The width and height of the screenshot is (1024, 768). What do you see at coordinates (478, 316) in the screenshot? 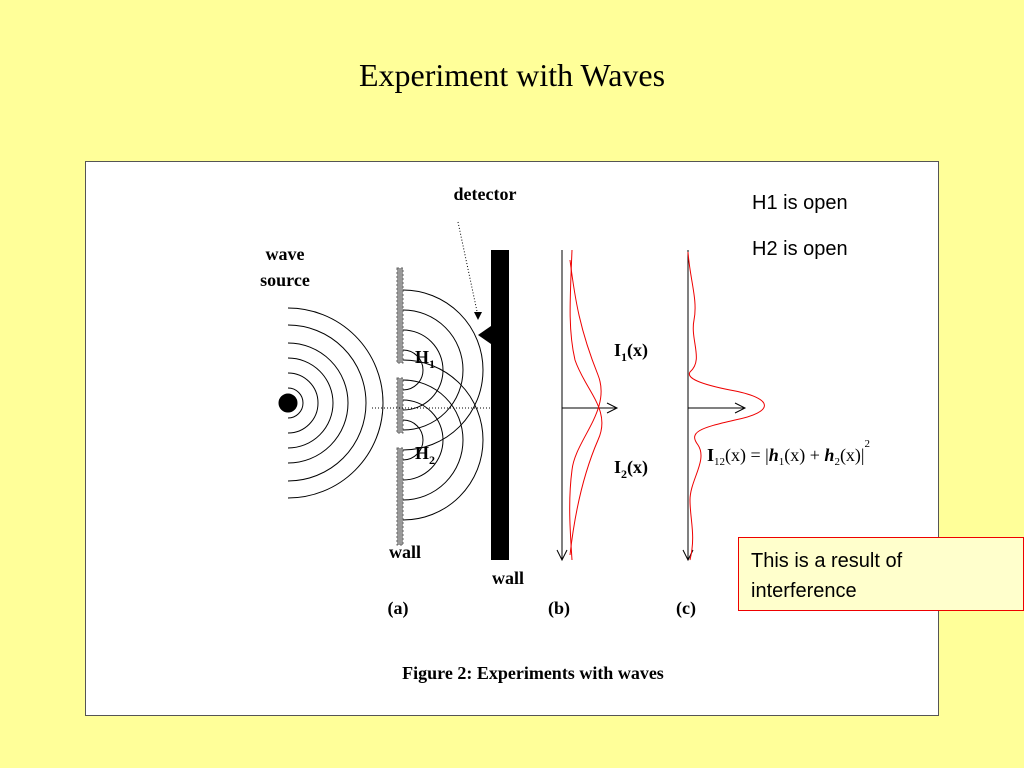
I see `detector-pointer-head` at bounding box center [478, 316].